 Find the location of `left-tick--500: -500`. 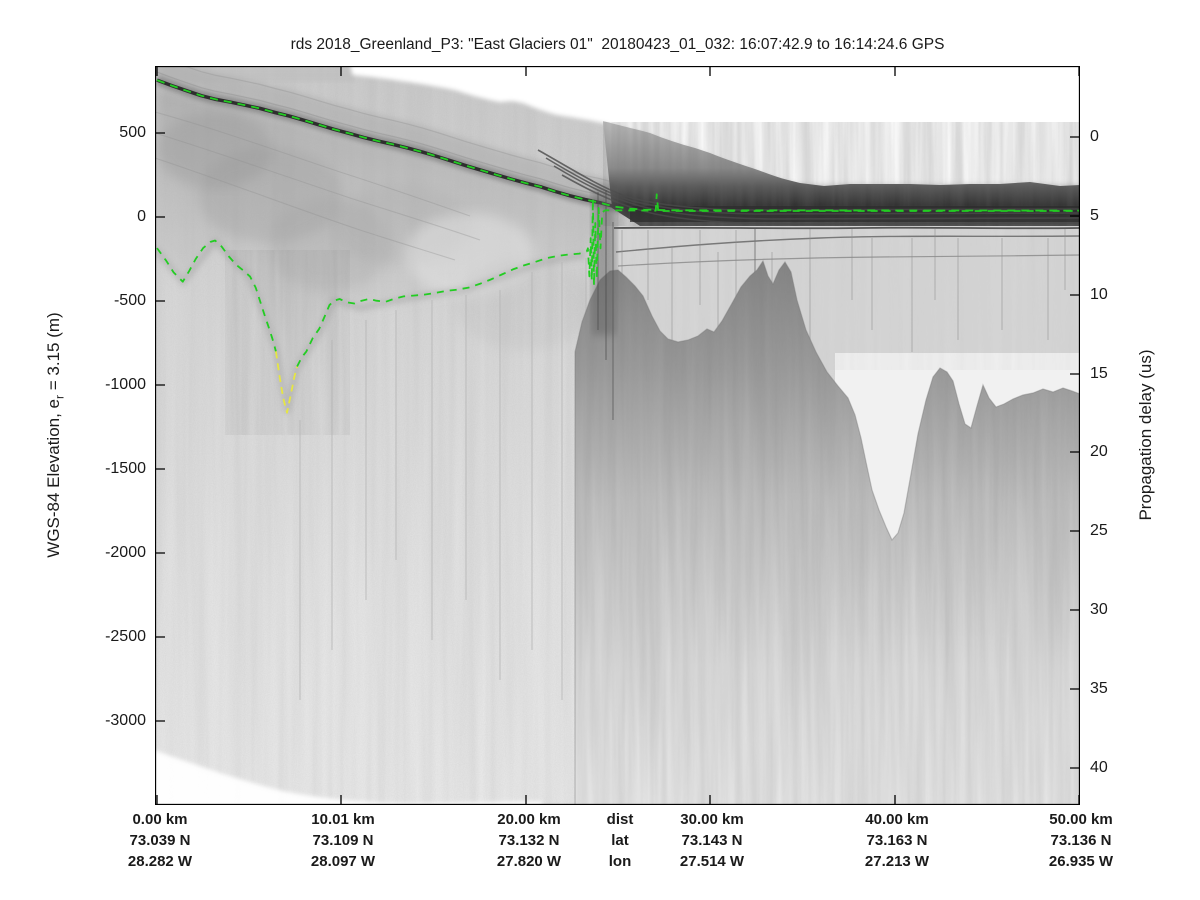

left-tick--500: -500 is located at coordinates (129, 300).